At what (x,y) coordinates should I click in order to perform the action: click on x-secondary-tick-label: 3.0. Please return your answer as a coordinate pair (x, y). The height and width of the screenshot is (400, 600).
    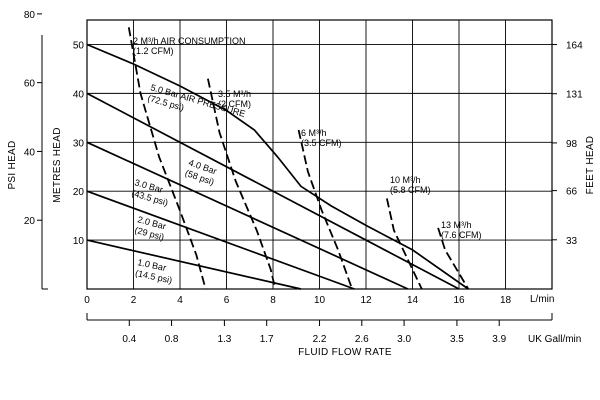
    Looking at the image, I should click on (404, 339).